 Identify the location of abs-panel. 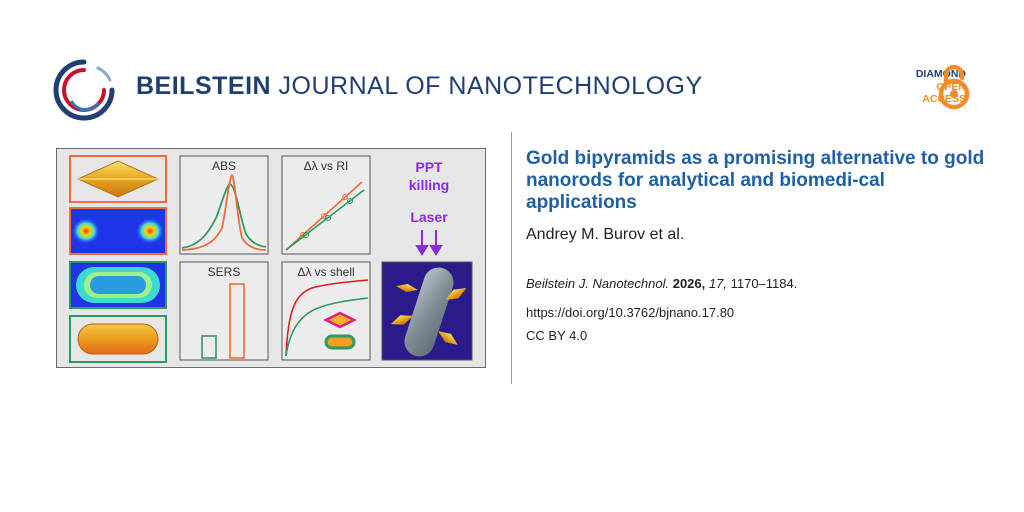
(224, 205).